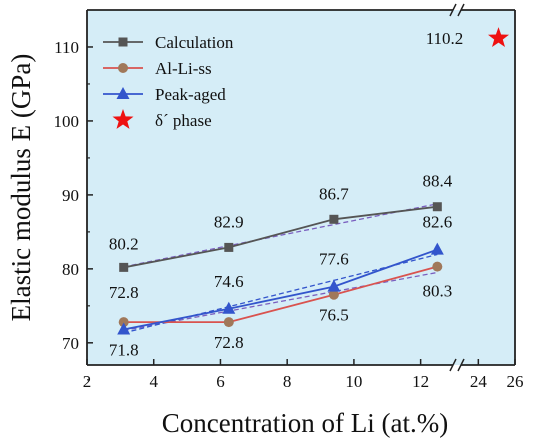  Describe the element at coordinates (70, 343) in the screenshot. I see `y-tick-label: 70` at that location.